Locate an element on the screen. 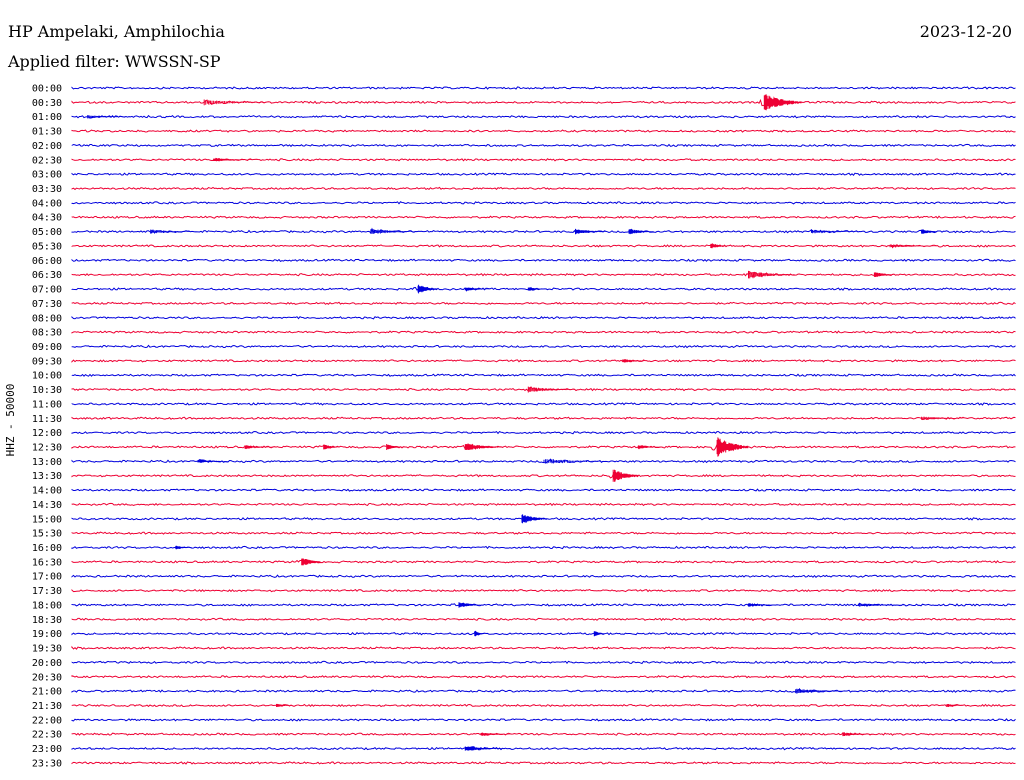 The height and width of the screenshot is (780, 1024). row-time-label: 20:00 is located at coordinates (47, 663).